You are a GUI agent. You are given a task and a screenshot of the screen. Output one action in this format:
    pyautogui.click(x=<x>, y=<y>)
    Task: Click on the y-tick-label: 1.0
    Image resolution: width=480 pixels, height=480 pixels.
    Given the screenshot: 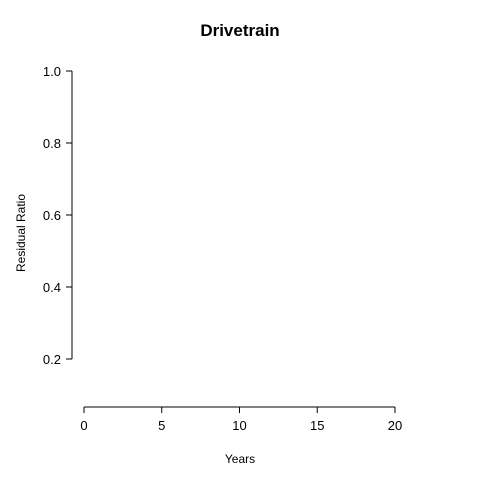 What is the action you would take?
    pyautogui.click(x=52, y=71)
    